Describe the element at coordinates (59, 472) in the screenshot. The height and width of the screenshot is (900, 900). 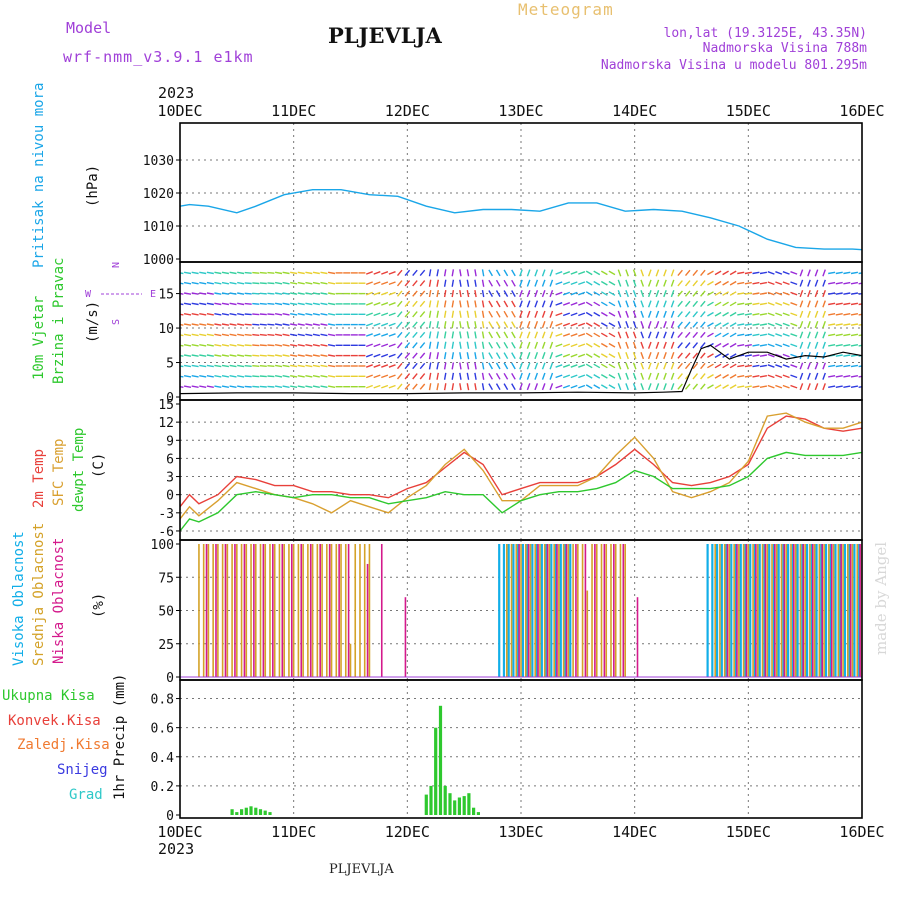
I see `ylabel-sfc: SFC Temp` at that location.